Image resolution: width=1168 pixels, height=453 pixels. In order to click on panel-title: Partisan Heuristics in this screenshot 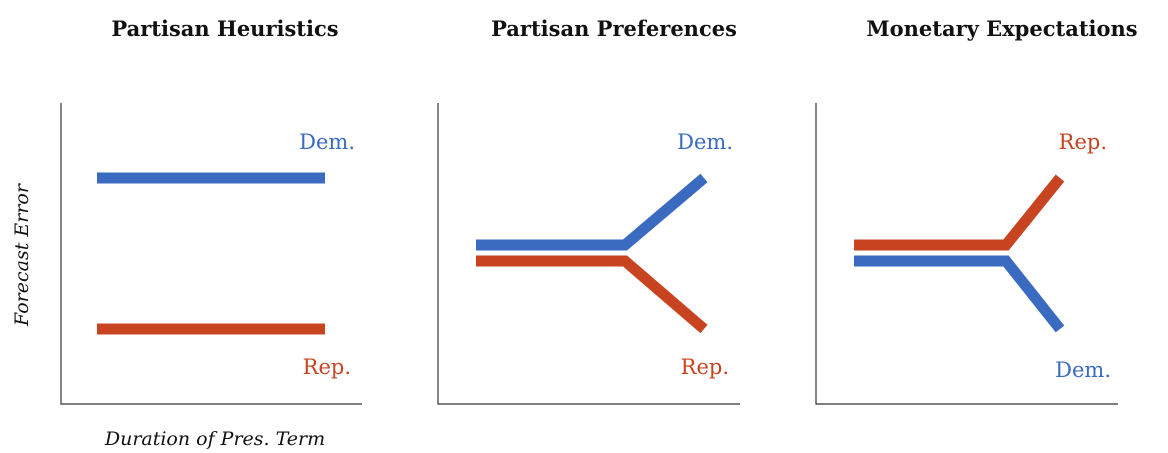, I will do `click(224, 28)`.